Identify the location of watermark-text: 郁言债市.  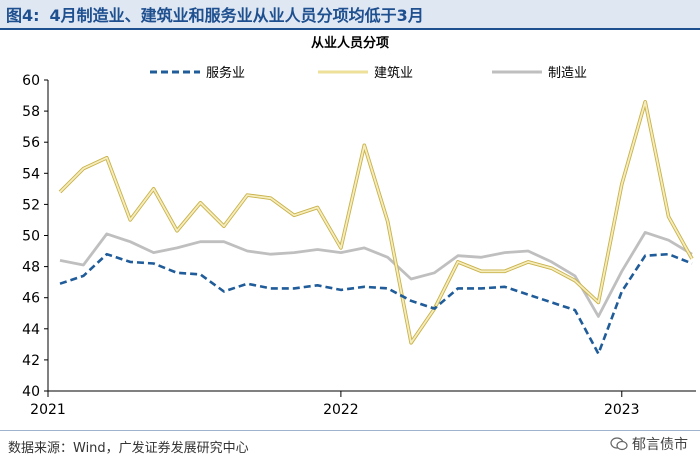
(660, 445).